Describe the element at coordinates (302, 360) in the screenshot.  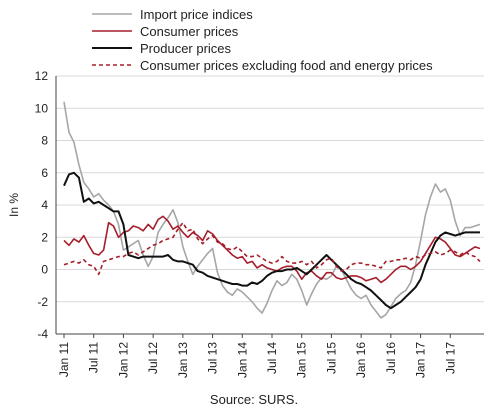
I see `x-tick-label: Jan 15` at that location.